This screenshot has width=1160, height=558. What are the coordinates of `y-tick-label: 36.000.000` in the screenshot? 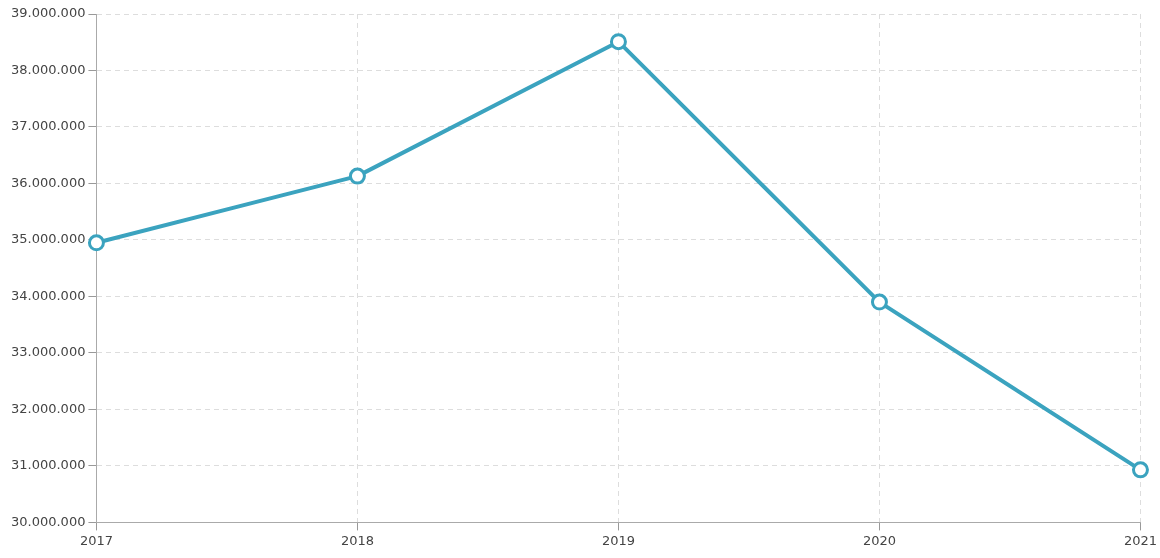 It's located at (48, 182).